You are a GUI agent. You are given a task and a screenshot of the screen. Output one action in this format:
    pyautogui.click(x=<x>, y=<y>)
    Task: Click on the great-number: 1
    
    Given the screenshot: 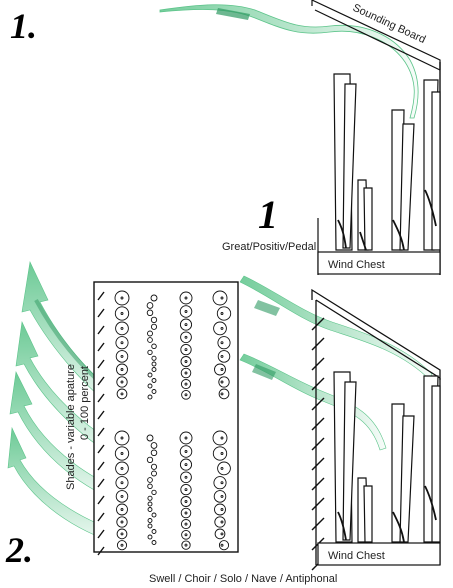 What is the action you would take?
    pyautogui.click(x=268, y=214)
    